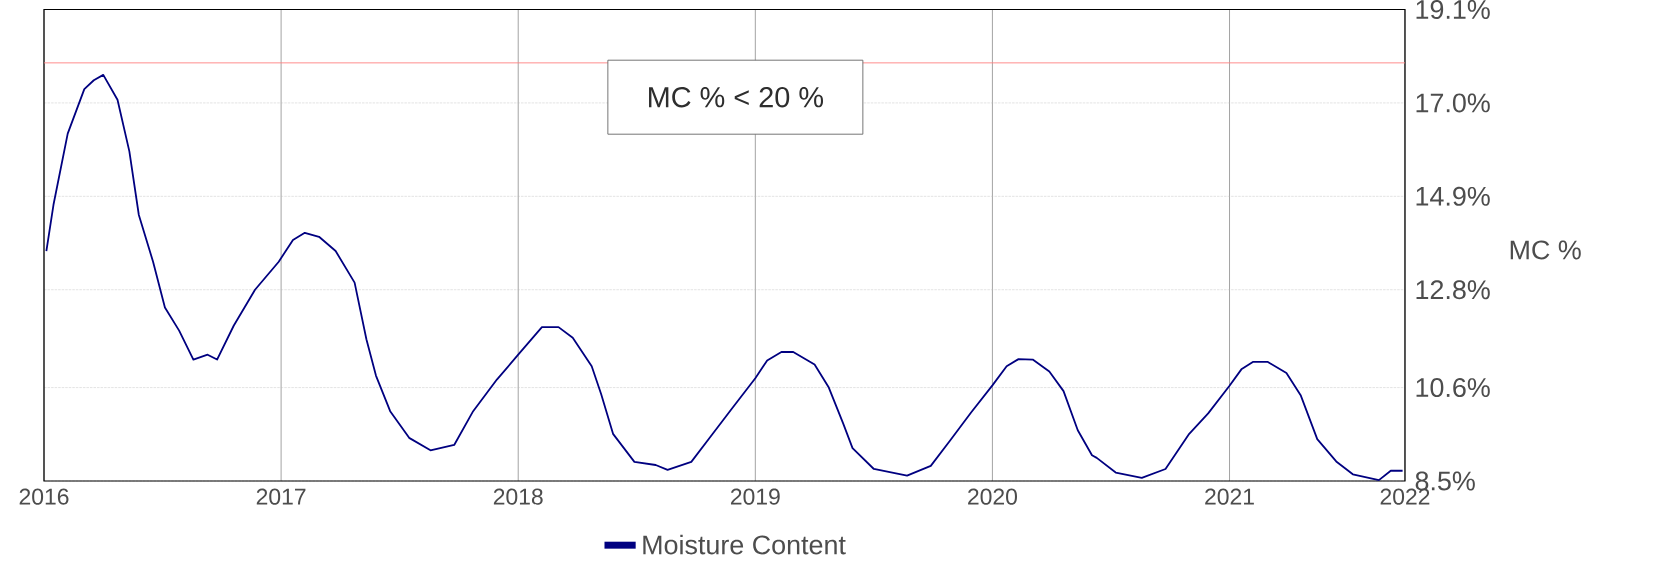 This screenshot has width=1663, height=585. I want to click on x-tick-label: 2016, so click(44, 496).